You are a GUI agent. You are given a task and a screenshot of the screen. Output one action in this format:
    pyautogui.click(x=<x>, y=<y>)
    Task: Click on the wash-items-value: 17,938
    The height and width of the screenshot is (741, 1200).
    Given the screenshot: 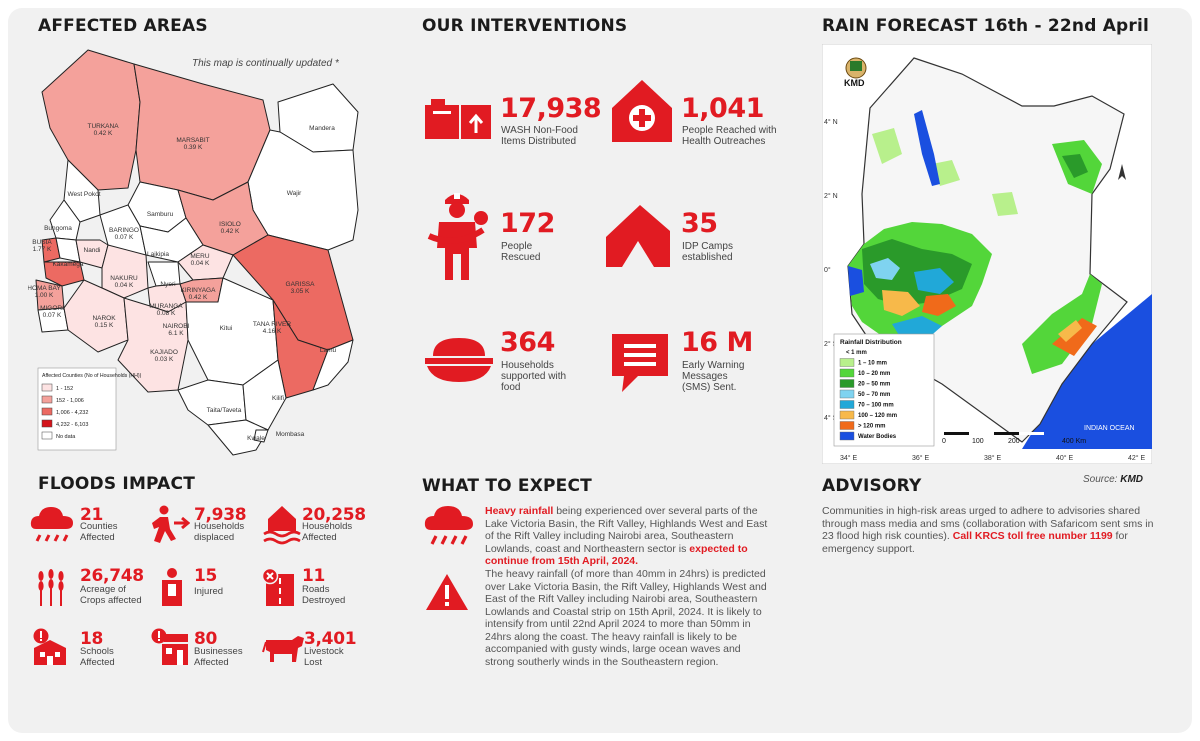 What is the action you would take?
    pyautogui.click(x=551, y=108)
    